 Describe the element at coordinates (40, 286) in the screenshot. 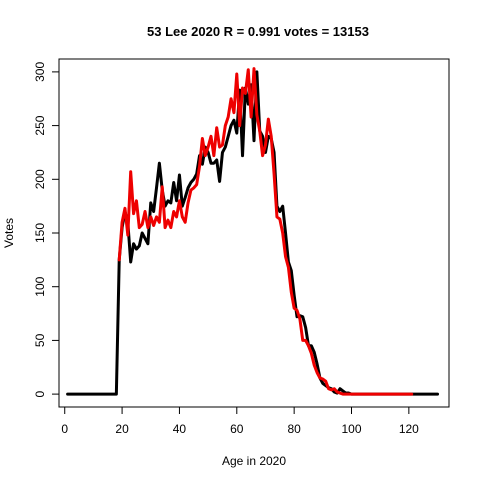

I see `y-tick-label: 100` at that location.